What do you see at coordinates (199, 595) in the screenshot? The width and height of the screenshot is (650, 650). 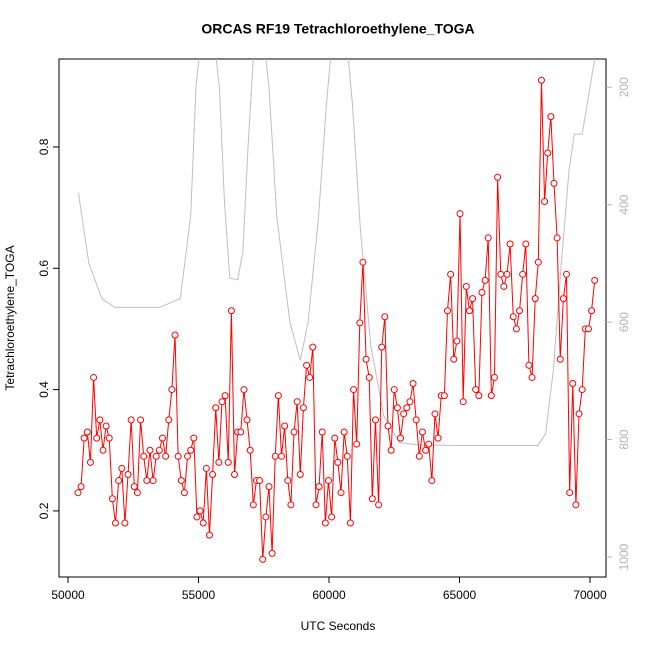 I see `x-tick-label: 55000` at bounding box center [199, 595].